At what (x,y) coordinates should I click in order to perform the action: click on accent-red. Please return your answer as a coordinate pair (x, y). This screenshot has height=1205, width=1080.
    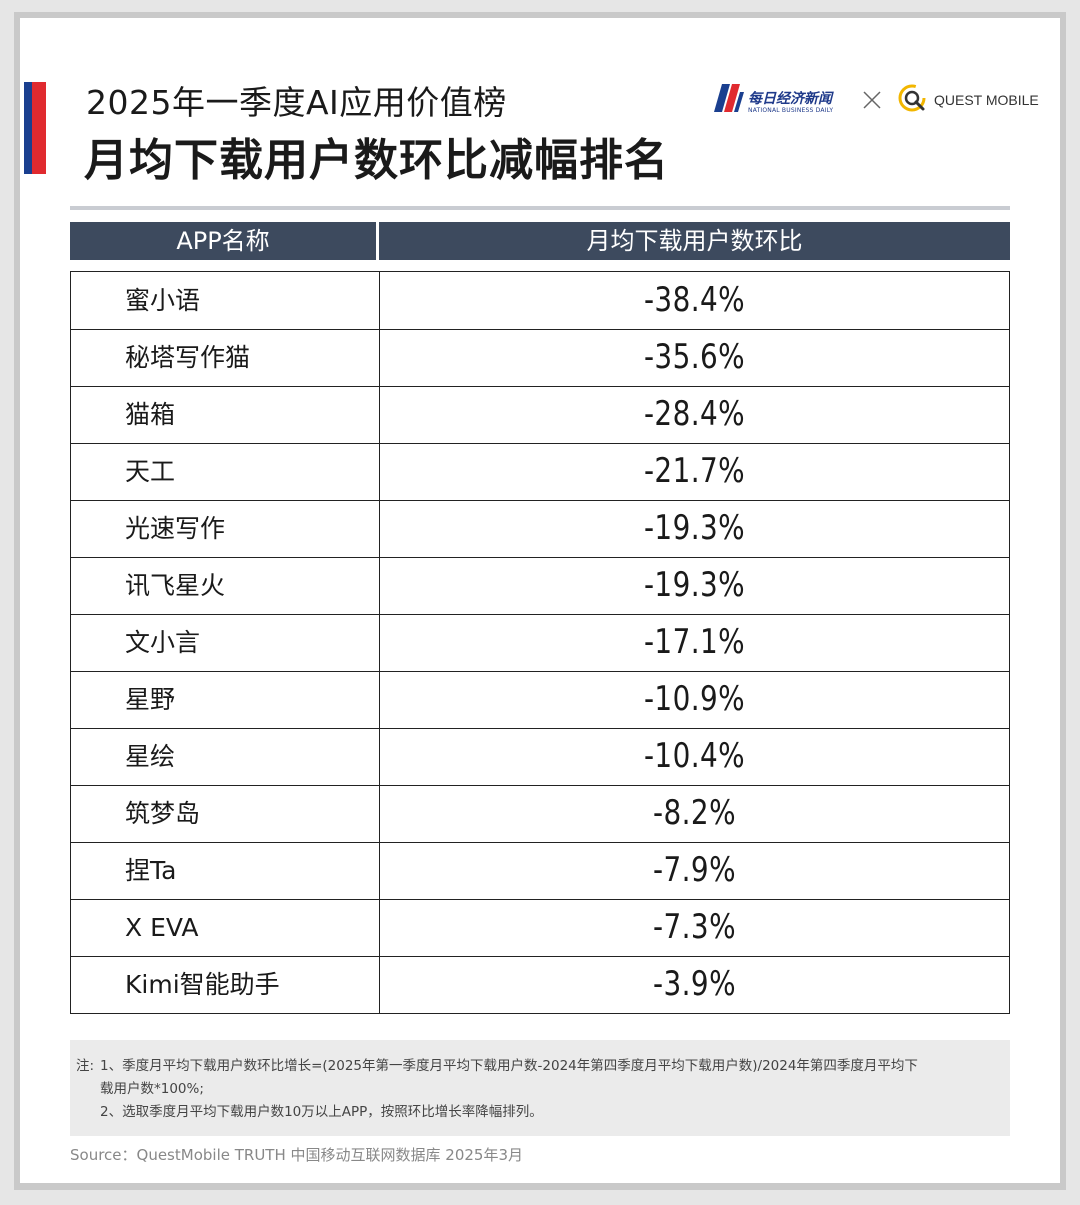
    Looking at the image, I should click on (39, 128).